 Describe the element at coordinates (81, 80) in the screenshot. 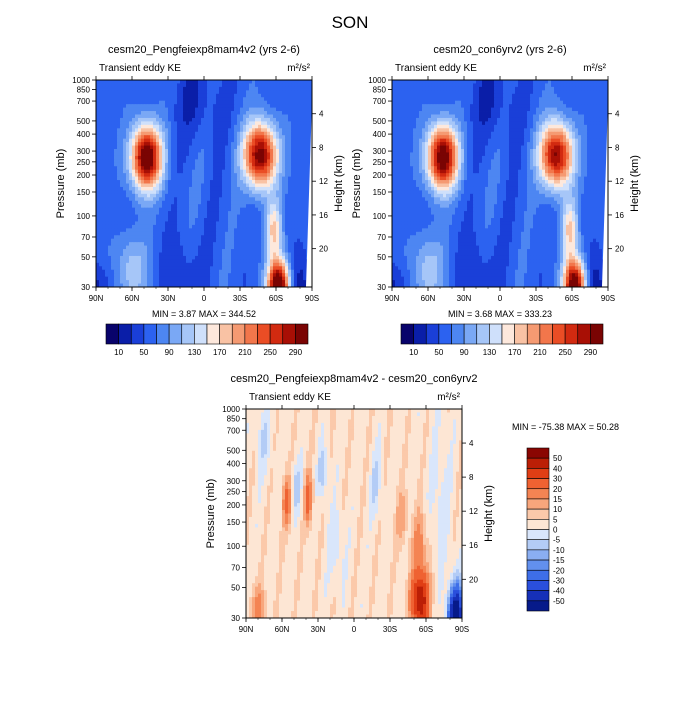

I see `y-tick-label: 1000` at that location.